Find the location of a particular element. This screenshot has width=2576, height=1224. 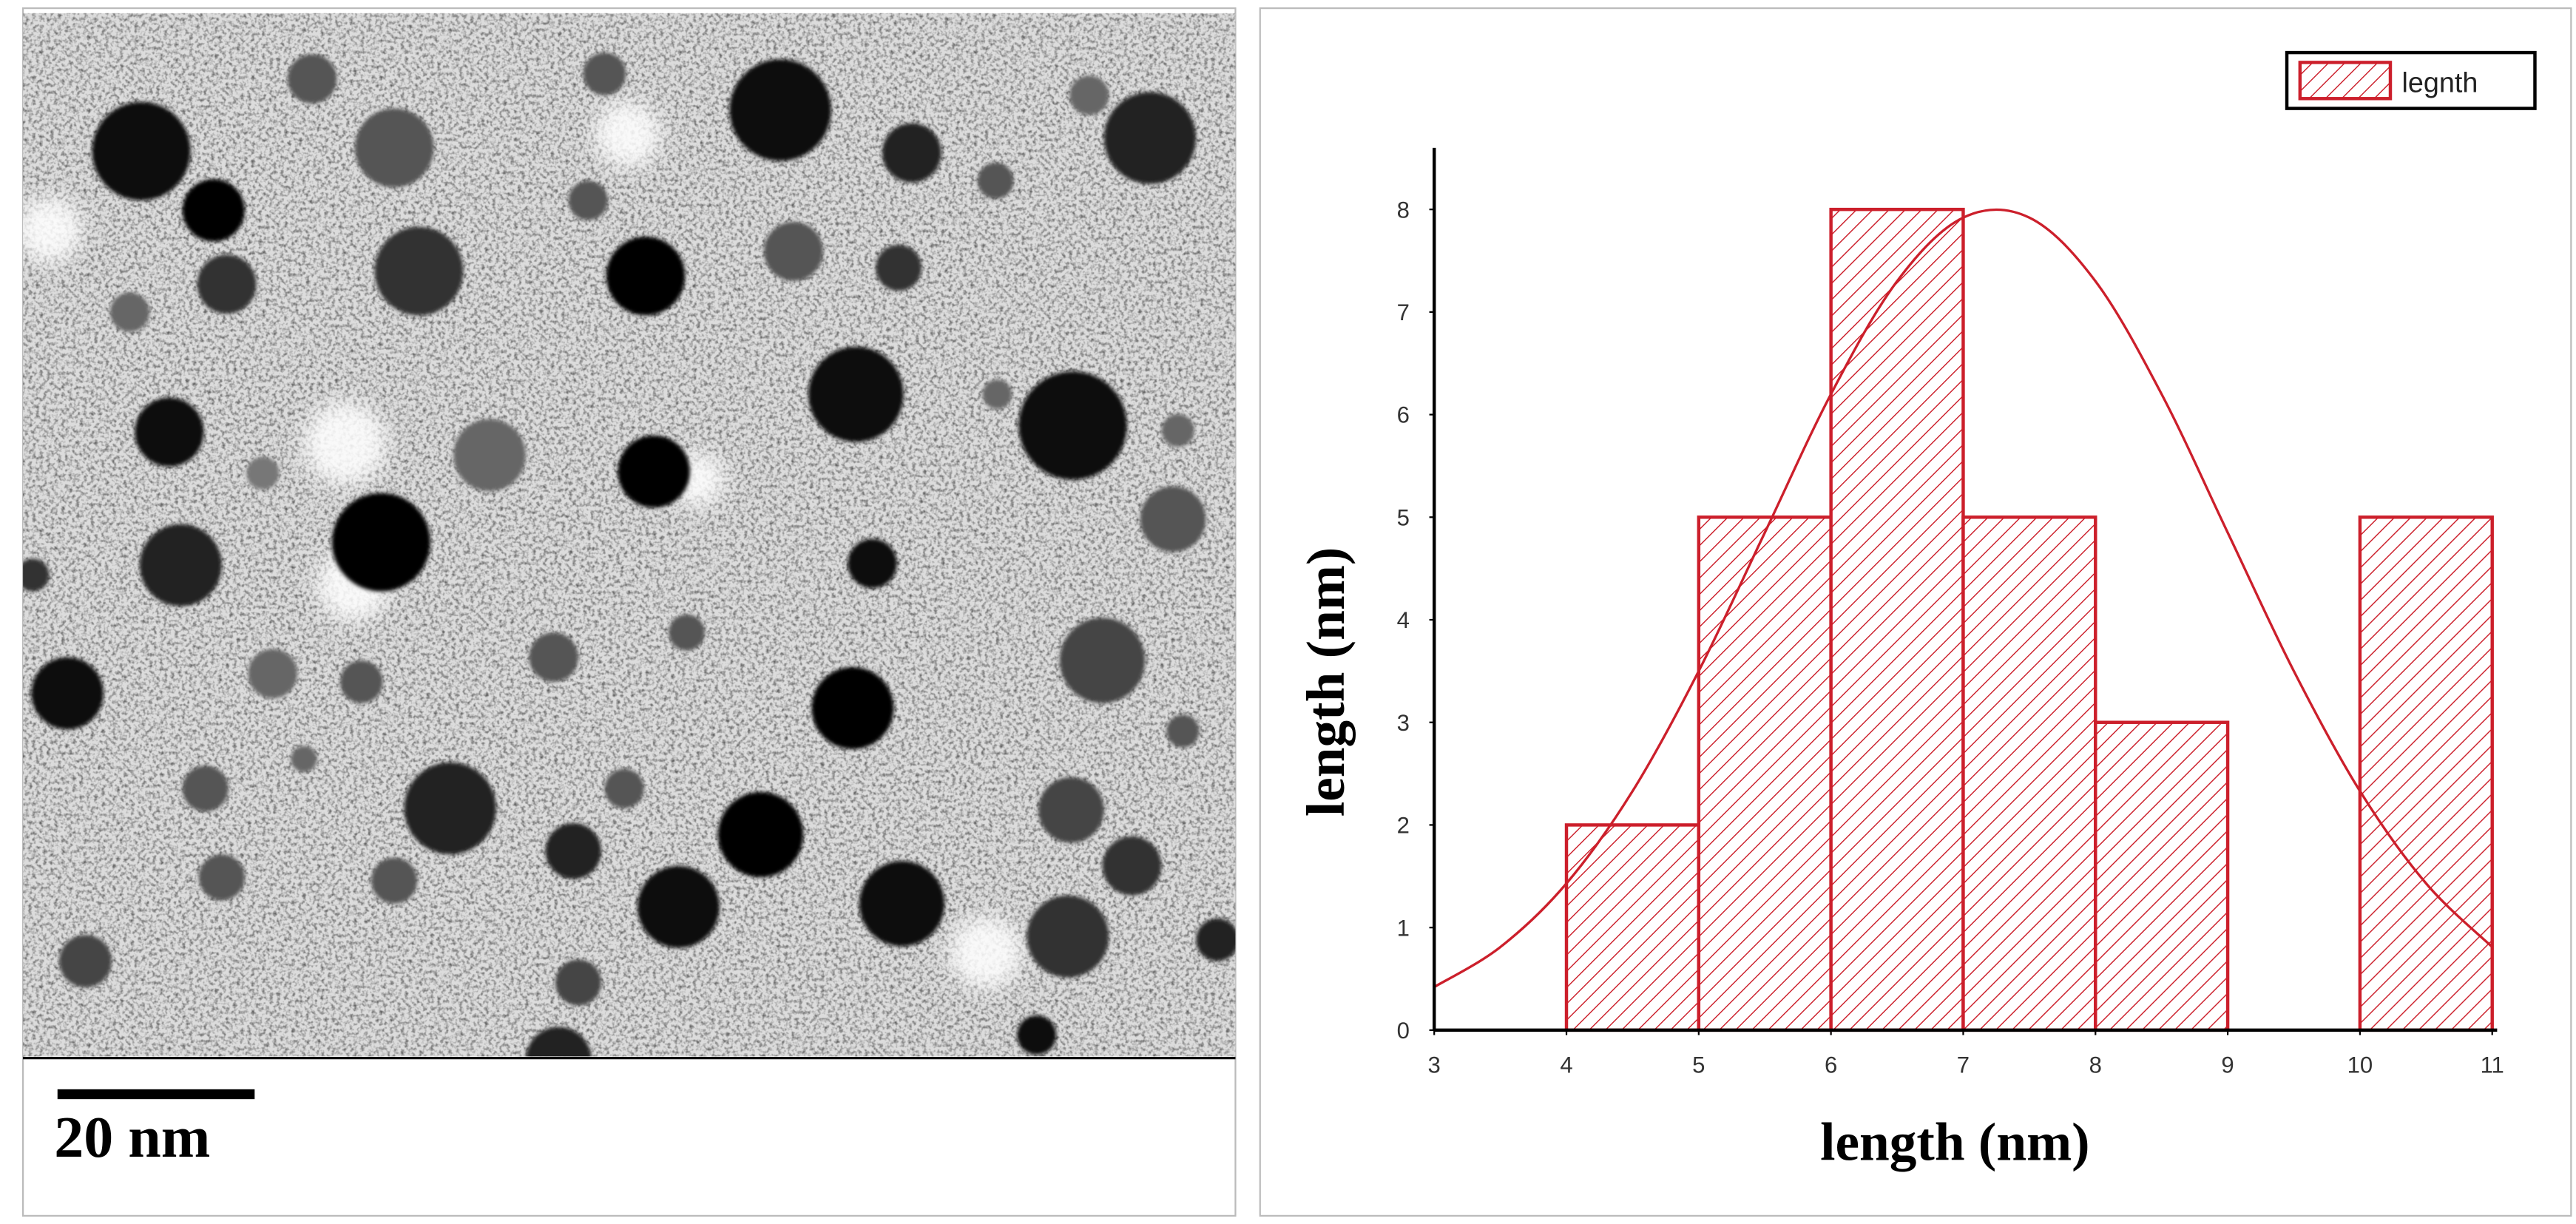

x-tick-label: 6 is located at coordinates (1831, 1065).